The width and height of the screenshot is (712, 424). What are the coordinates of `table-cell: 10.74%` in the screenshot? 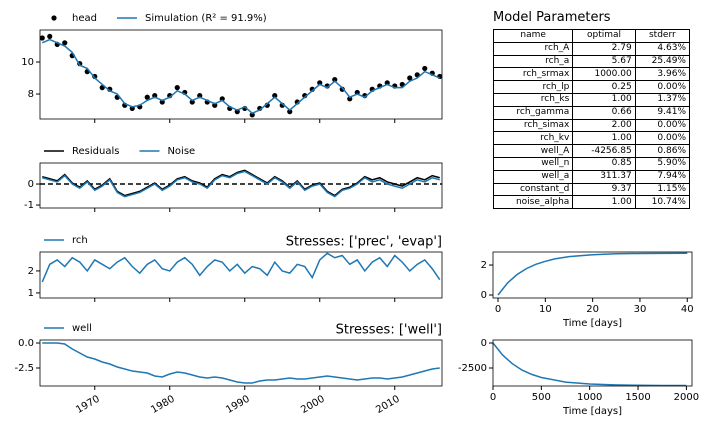 It's located at (662, 202).